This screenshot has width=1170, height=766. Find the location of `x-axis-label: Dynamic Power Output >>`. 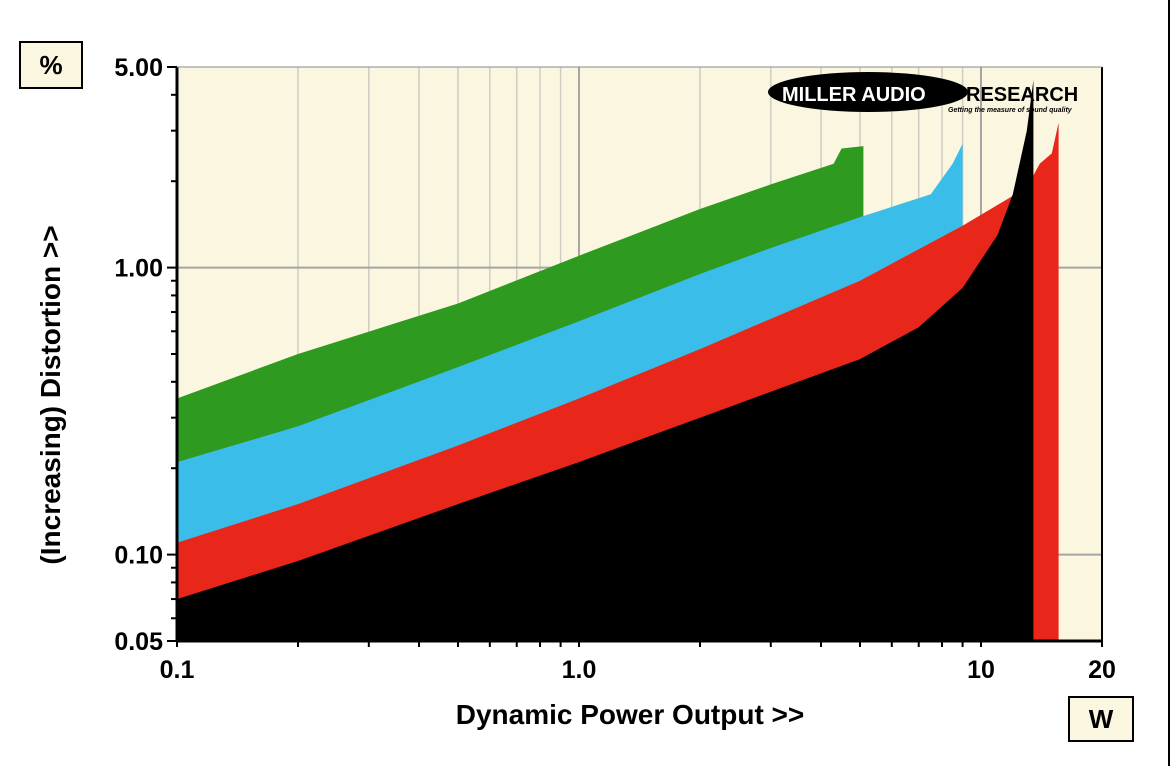

x-axis-label: Dynamic Power Output >> is located at coordinates (630, 714).